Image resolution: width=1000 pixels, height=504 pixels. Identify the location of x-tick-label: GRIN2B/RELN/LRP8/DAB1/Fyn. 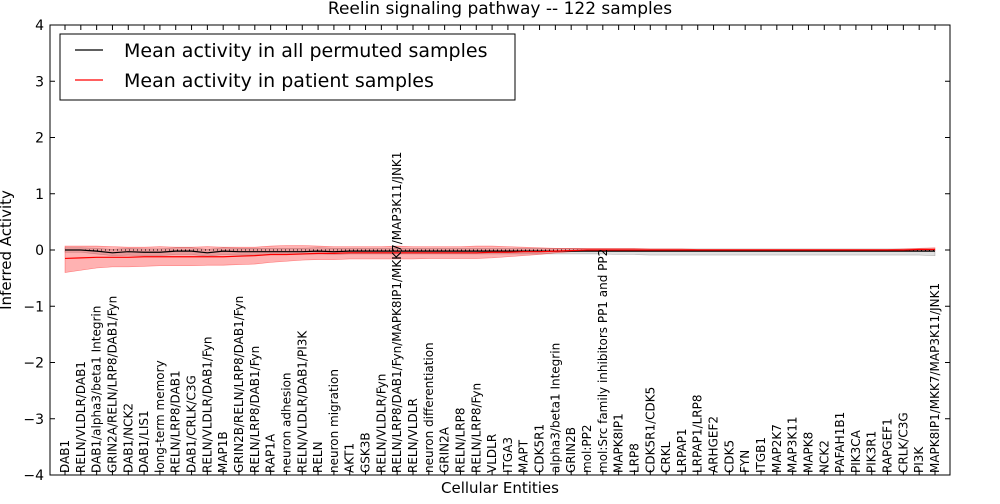
(239, 384).